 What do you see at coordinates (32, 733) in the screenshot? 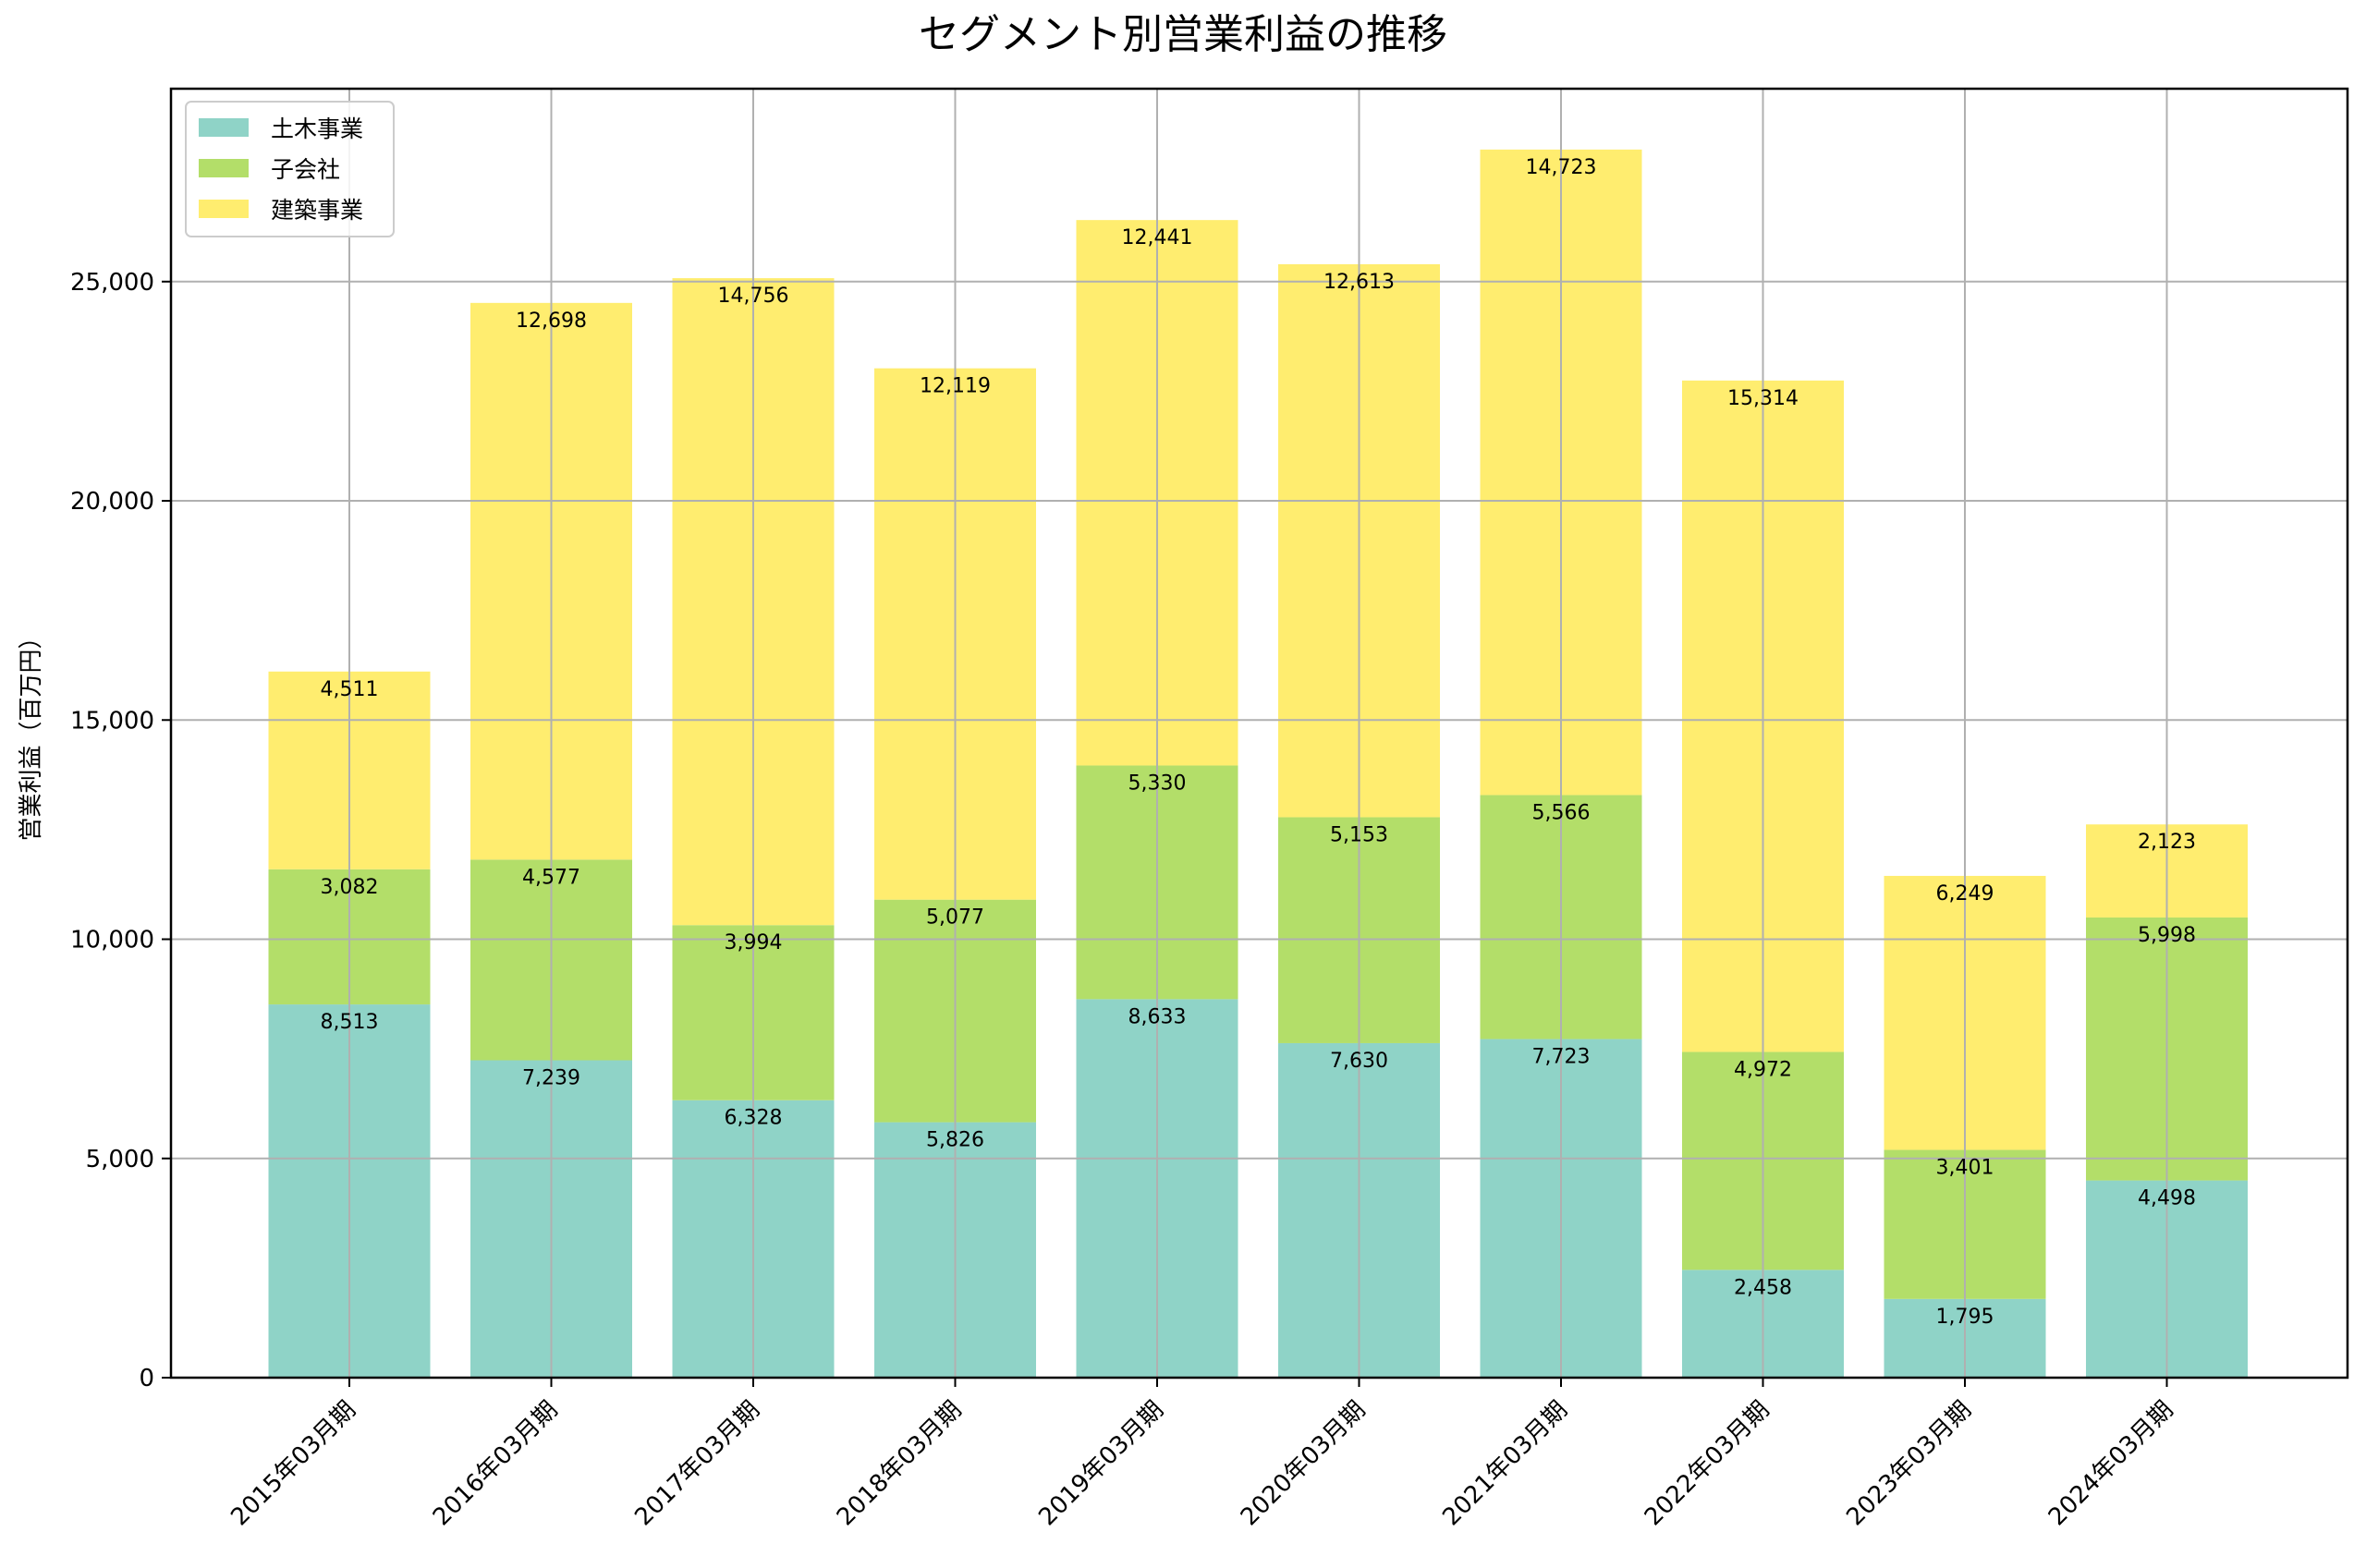
I see `y-axis-label: 営業利益（百万円）` at bounding box center [32, 733].